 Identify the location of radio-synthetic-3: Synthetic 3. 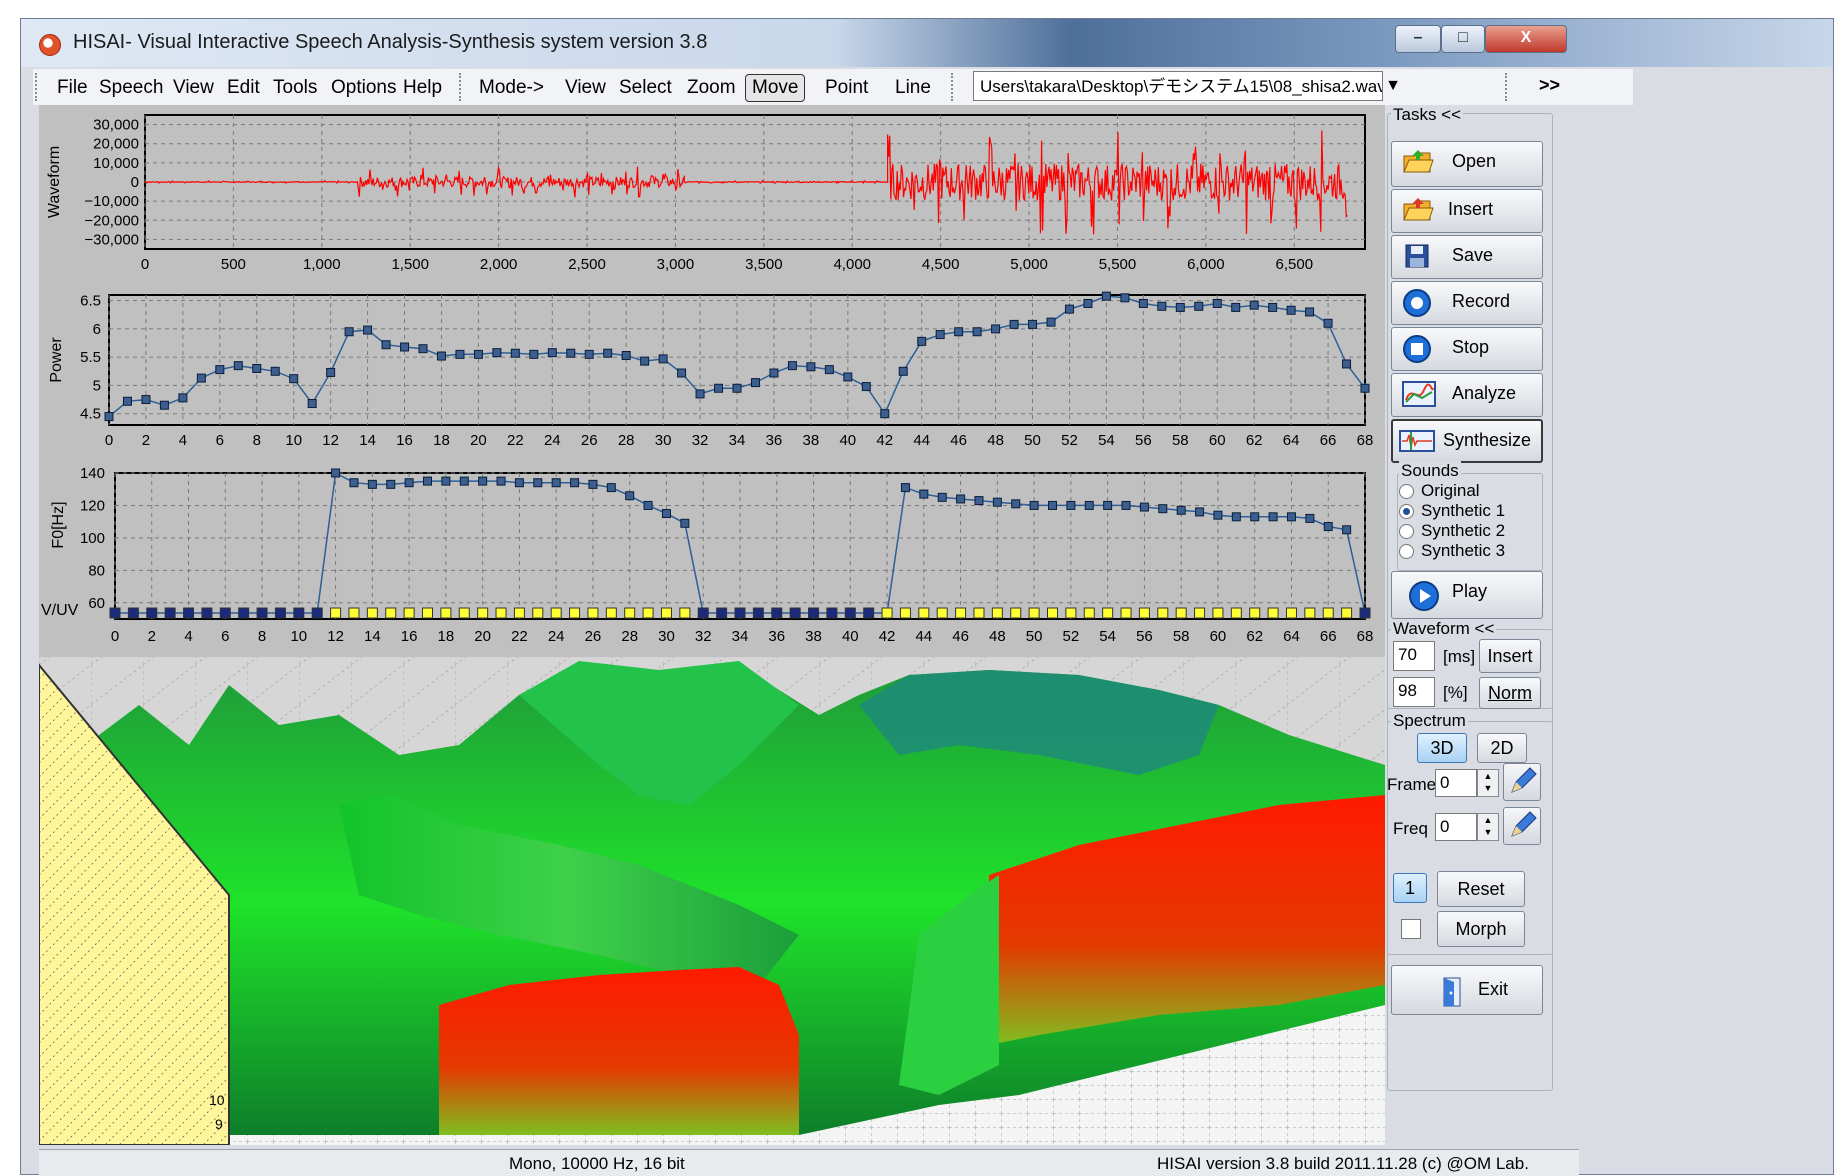
(1474, 551).